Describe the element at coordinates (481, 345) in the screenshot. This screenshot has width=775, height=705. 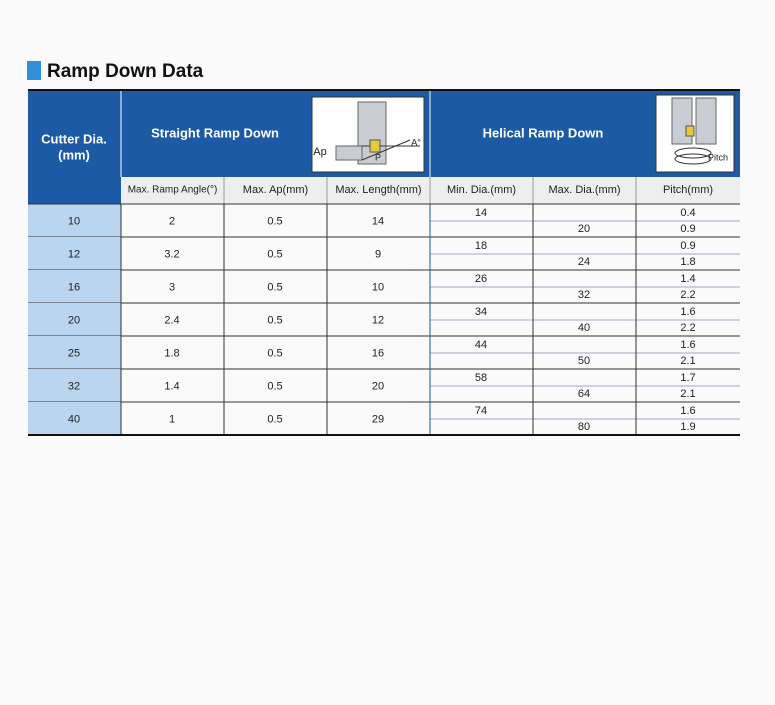
I see `min-dia: 44` at that location.